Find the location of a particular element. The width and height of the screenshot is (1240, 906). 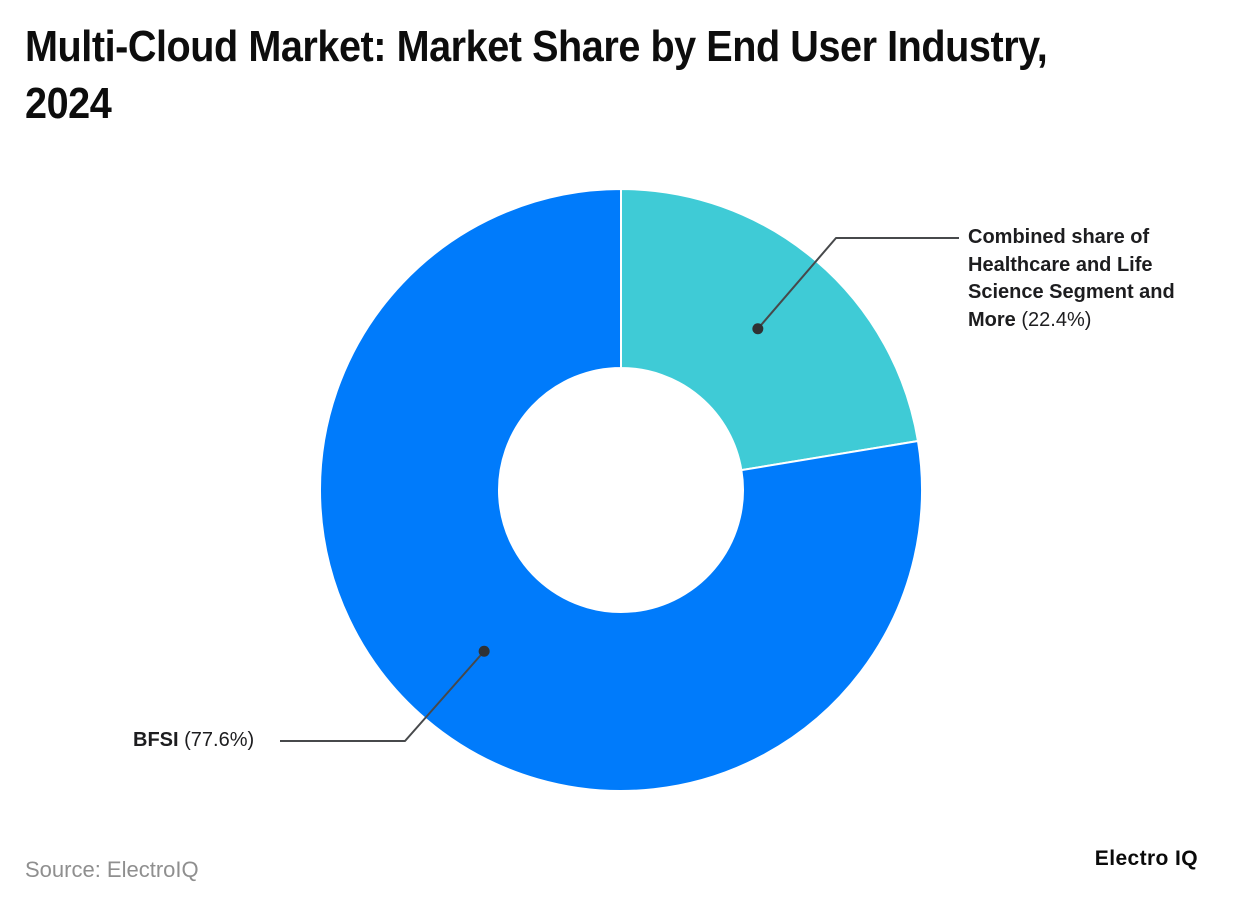

page-title-line2: 2024 is located at coordinates (68, 103).